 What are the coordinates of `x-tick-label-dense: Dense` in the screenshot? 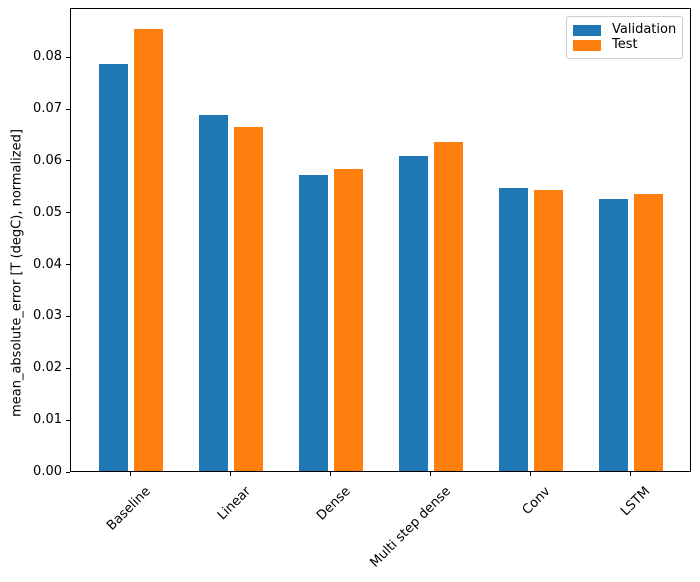 It's located at (333, 504).